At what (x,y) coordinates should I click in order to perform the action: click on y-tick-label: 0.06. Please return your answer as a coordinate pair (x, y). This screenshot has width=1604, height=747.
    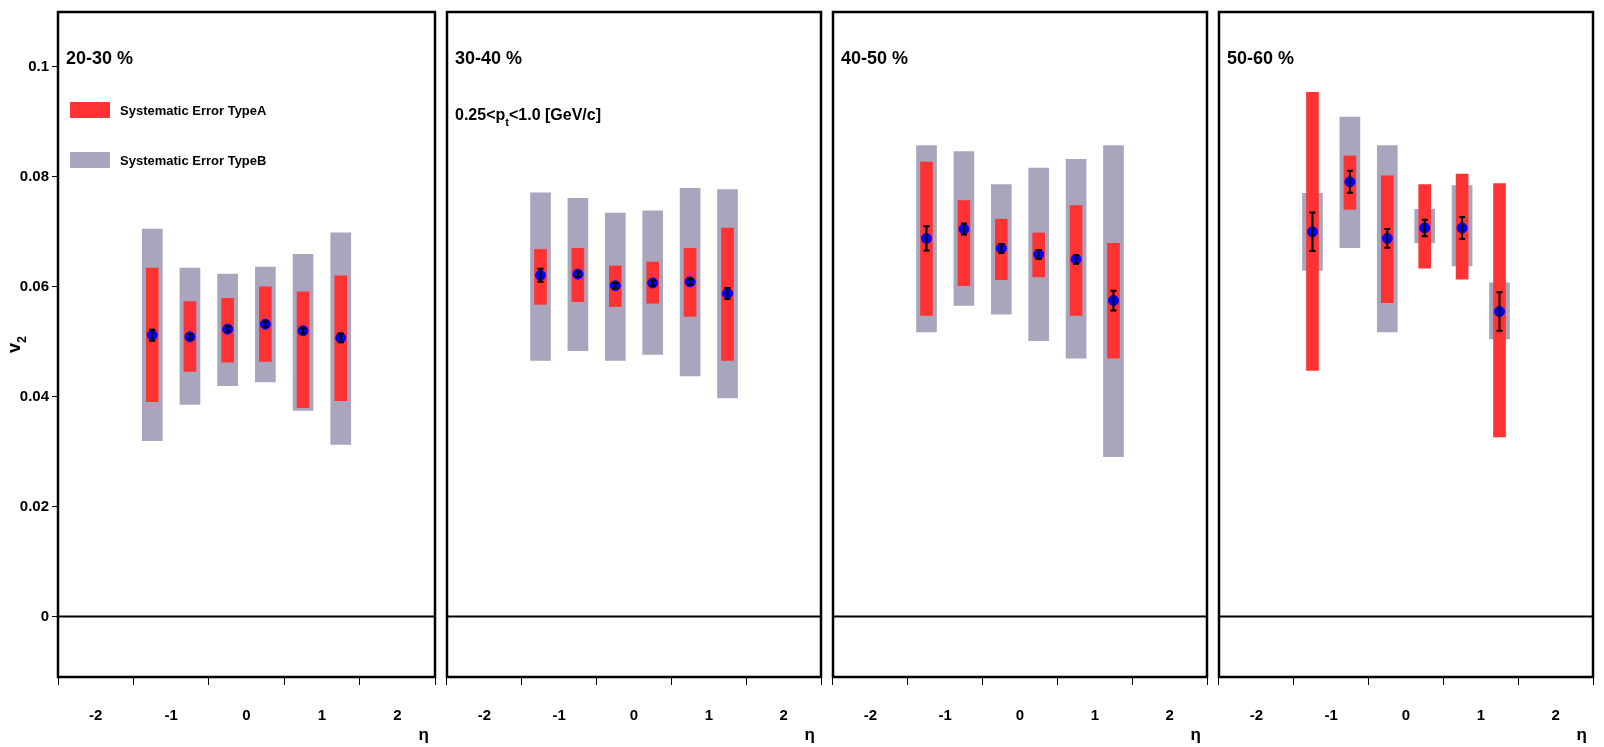
    Looking at the image, I should click on (34, 285).